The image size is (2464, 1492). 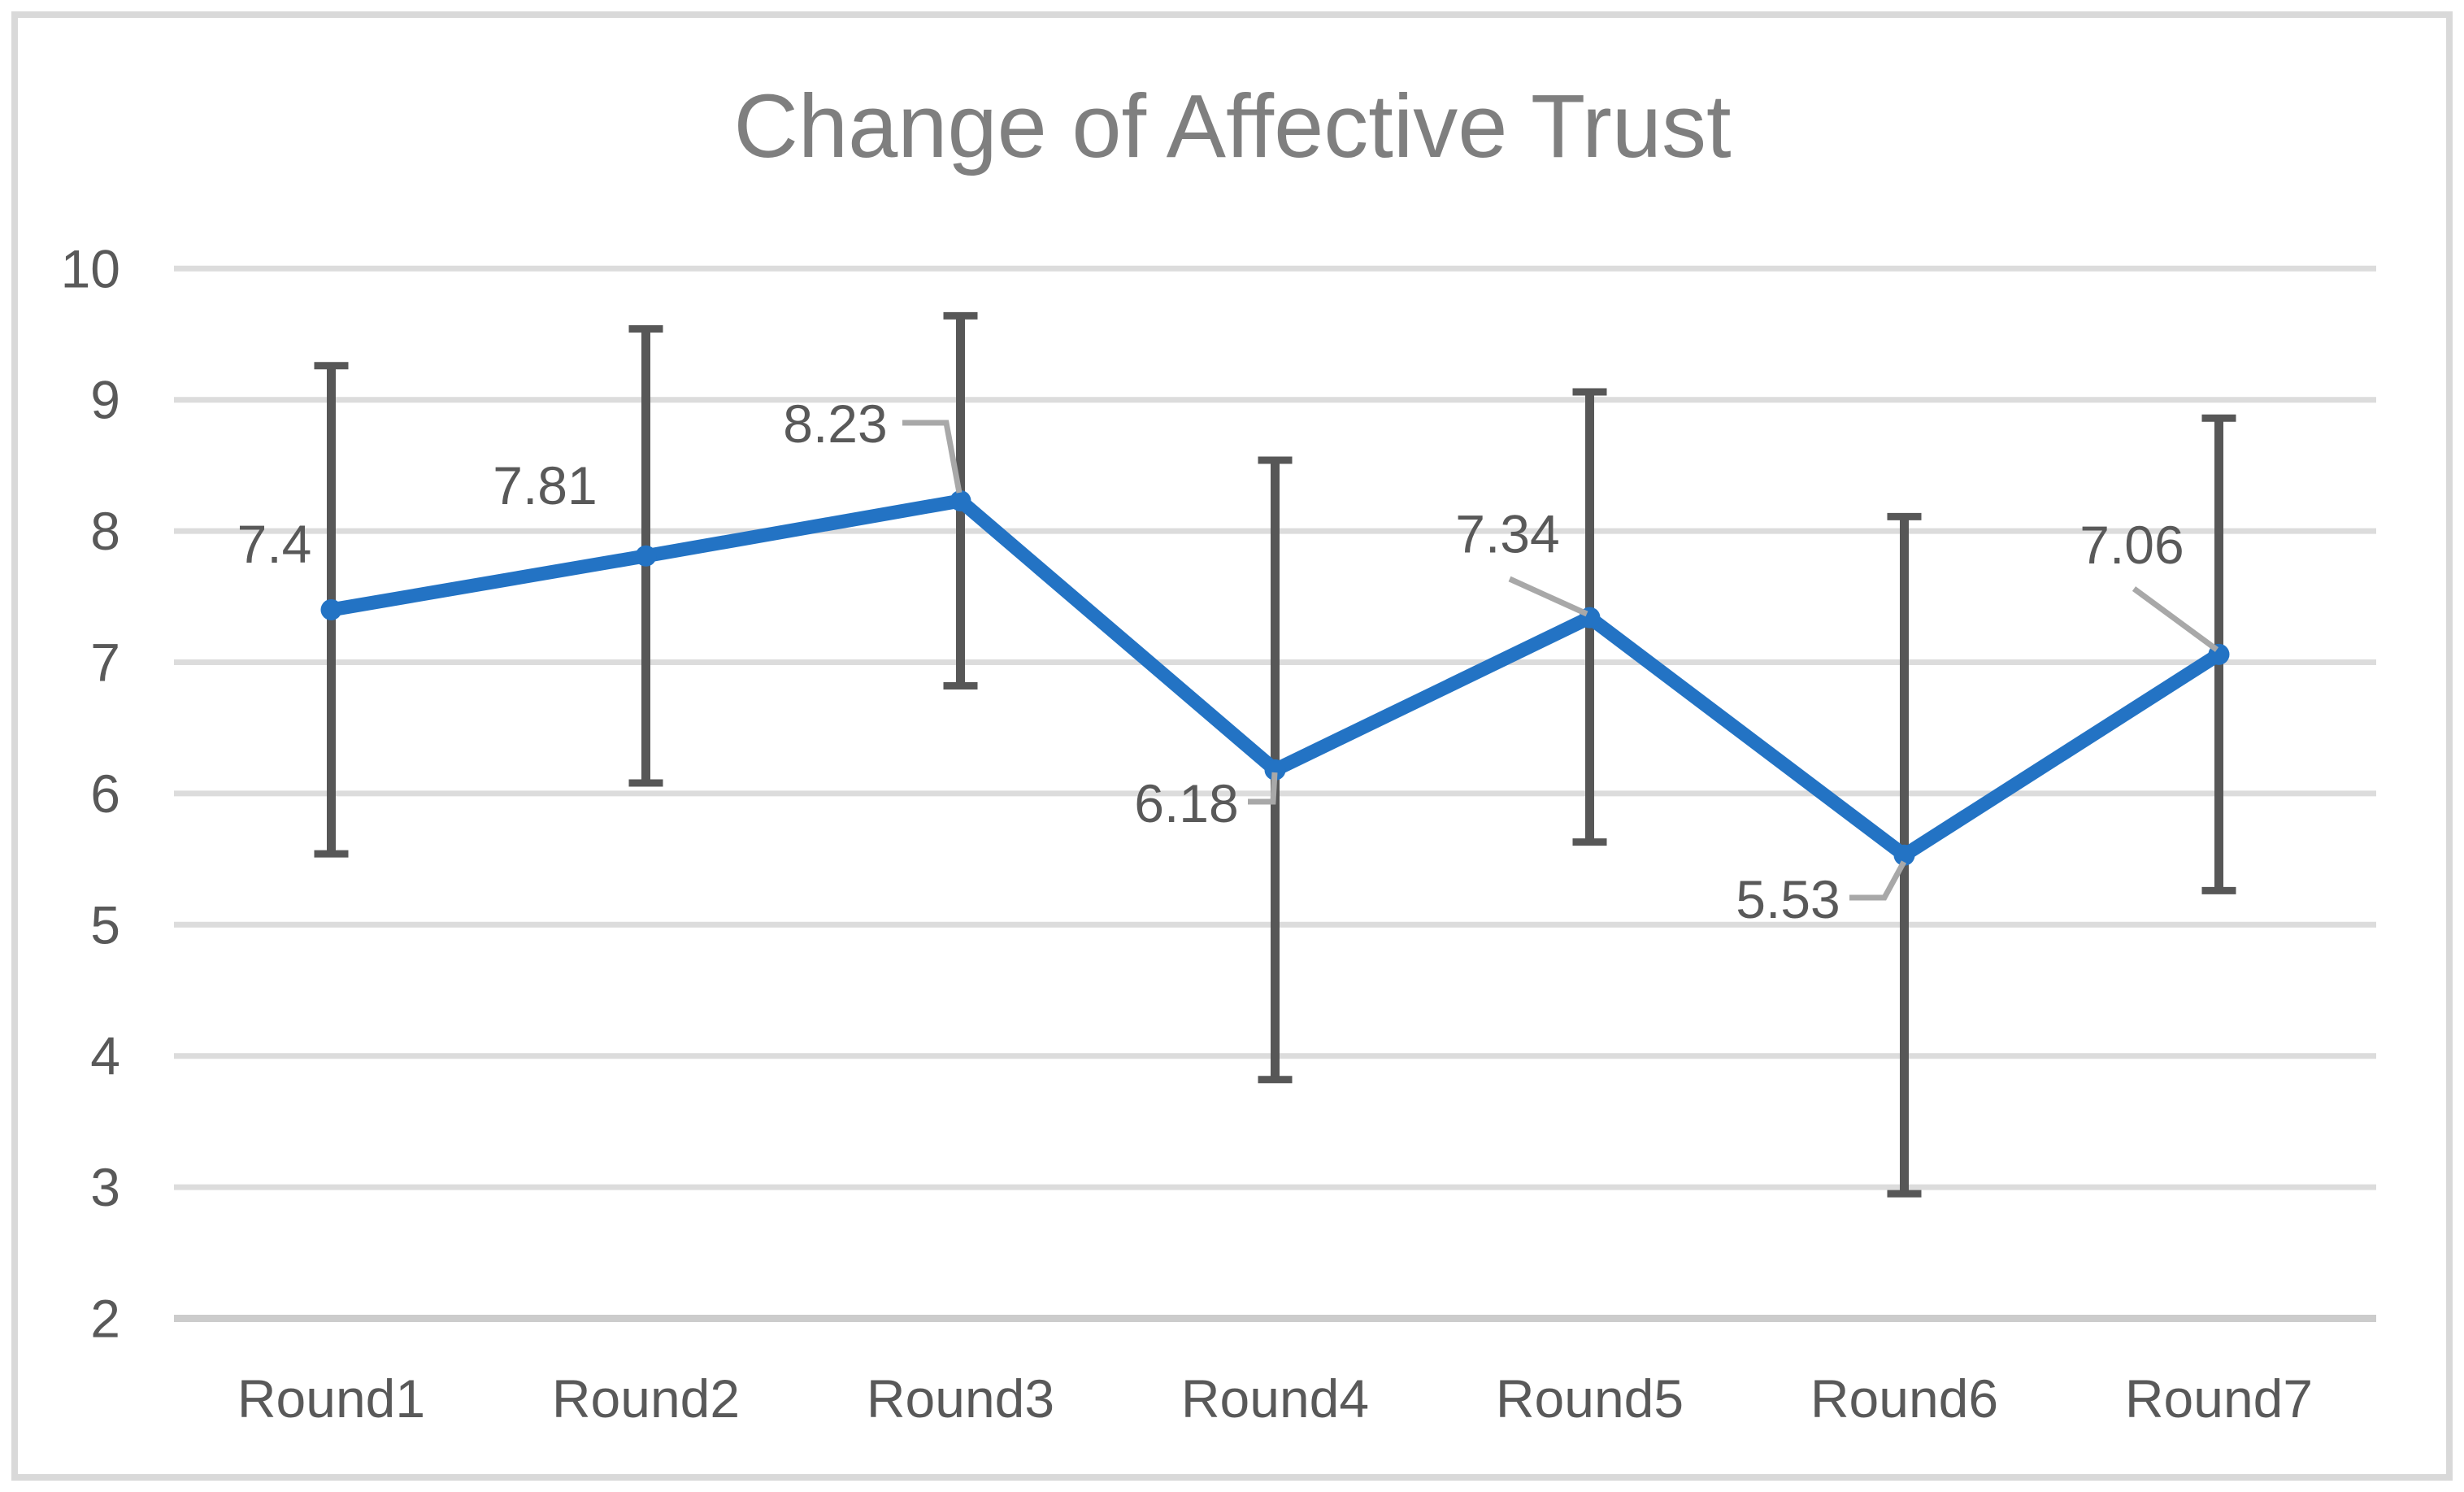 What do you see at coordinates (105, 1056) in the screenshot?
I see `y-axis-tick-label: 4` at bounding box center [105, 1056].